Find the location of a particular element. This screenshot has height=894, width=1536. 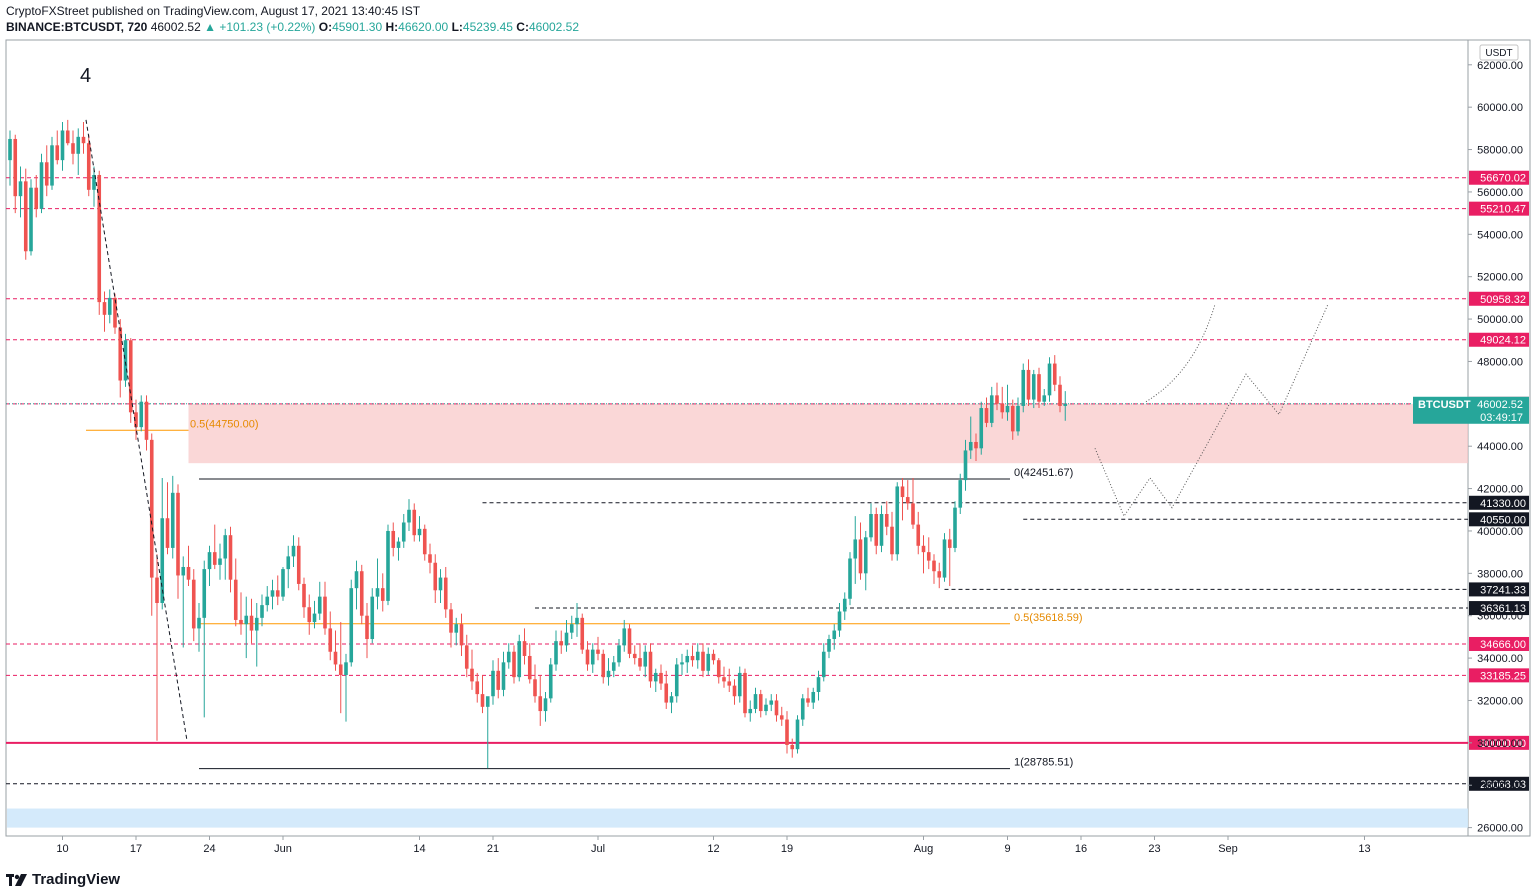

y-tick-label: 50000.00 is located at coordinates (1500, 320).